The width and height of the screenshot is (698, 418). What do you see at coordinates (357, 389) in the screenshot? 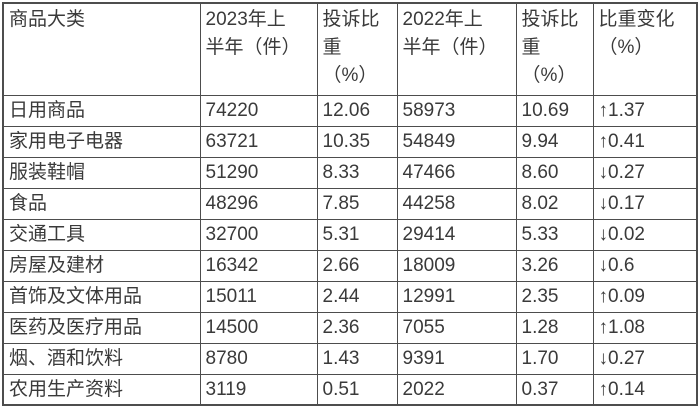
I see `cell-ratio_2023: 0.51` at bounding box center [357, 389].